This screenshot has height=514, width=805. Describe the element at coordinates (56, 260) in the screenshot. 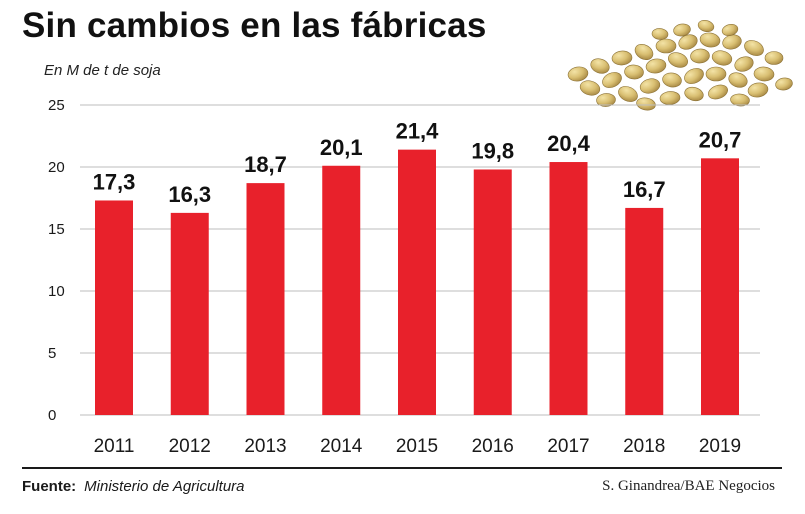

I see `y-axis-ticks: 0 5 10 15 20 25` at that location.